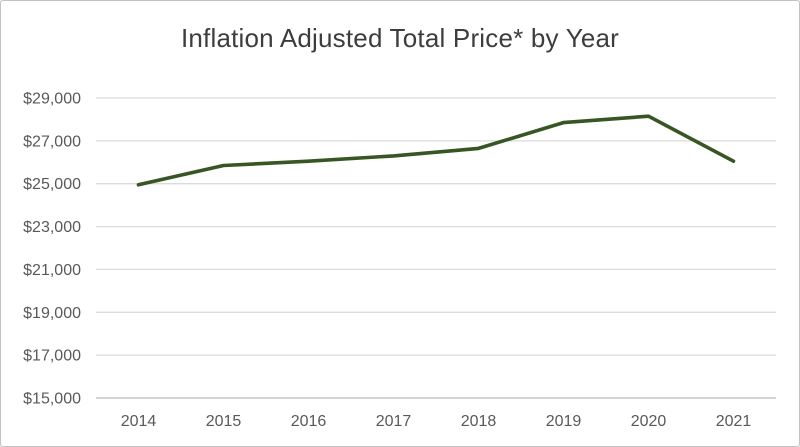 The image size is (800, 447). Describe the element at coordinates (139, 421) in the screenshot. I see `x-axis-tick-label: 2014` at that location.